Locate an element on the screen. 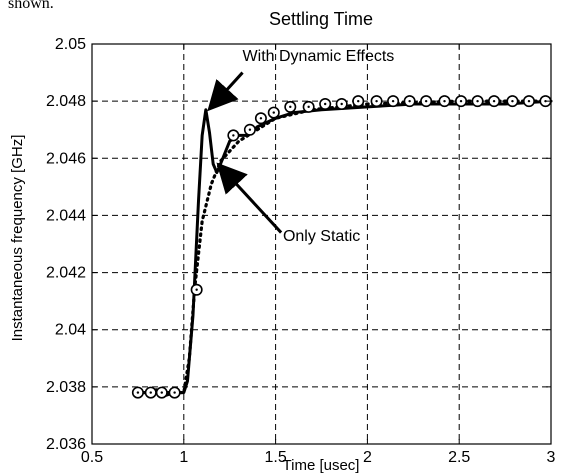 This screenshot has width=561, height=475. x-tick-label: 1 is located at coordinates (183, 457).